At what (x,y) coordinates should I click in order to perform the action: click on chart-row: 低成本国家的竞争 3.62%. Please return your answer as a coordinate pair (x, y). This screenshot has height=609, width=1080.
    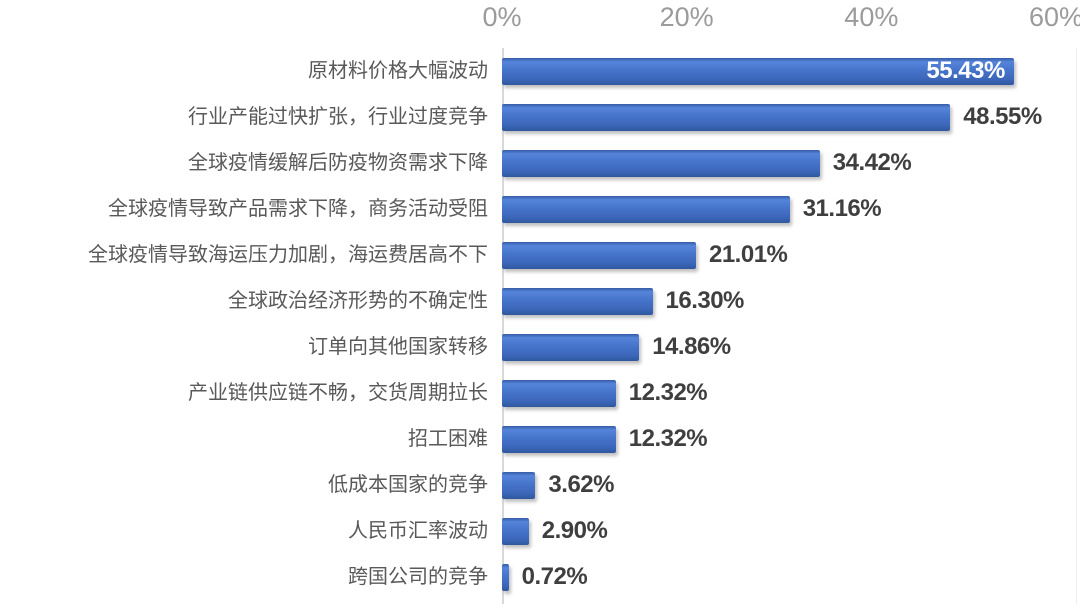
    Looking at the image, I should click on (540, 485).